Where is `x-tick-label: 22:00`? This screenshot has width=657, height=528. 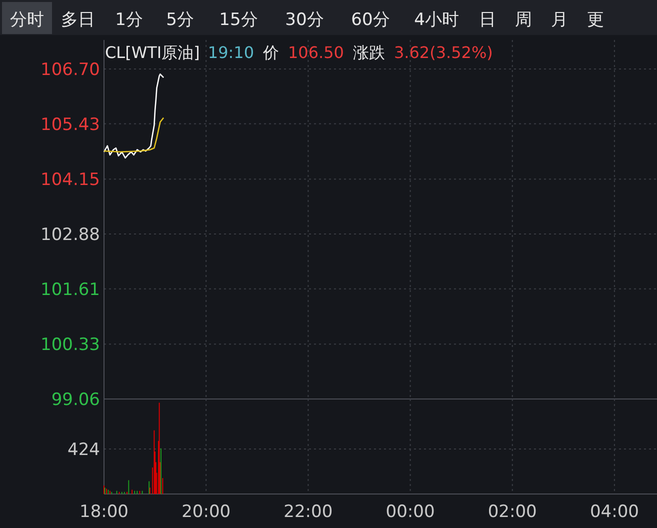
x-tick-label: 22:00 is located at coordinates (308, 512).